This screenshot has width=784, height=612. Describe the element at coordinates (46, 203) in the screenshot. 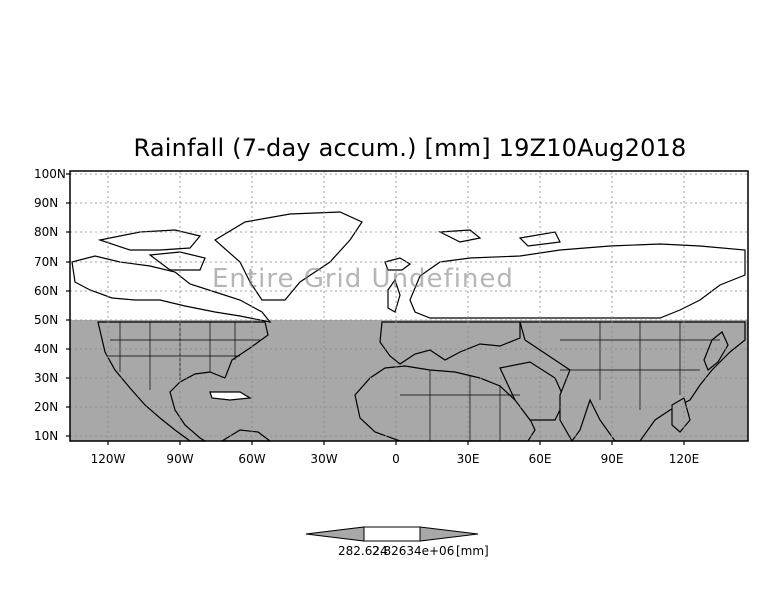

I see `lat-tick-label: 90N` at that location.